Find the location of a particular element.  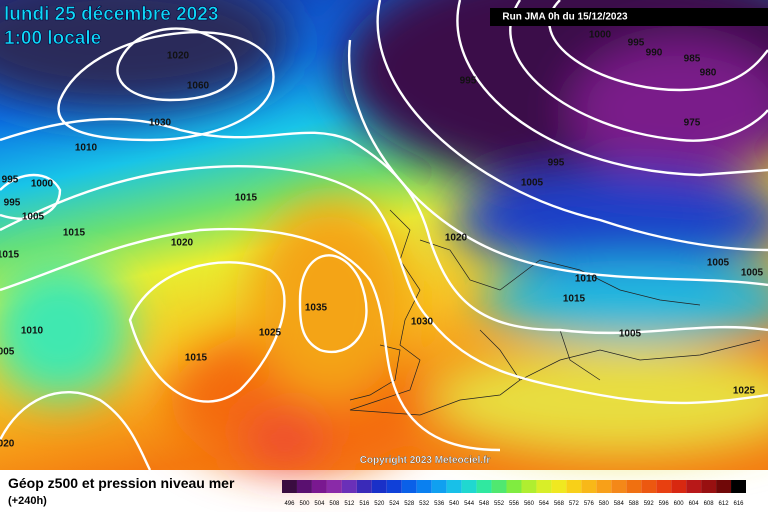

scale-label: 596 is located at coordinates (664, 504).